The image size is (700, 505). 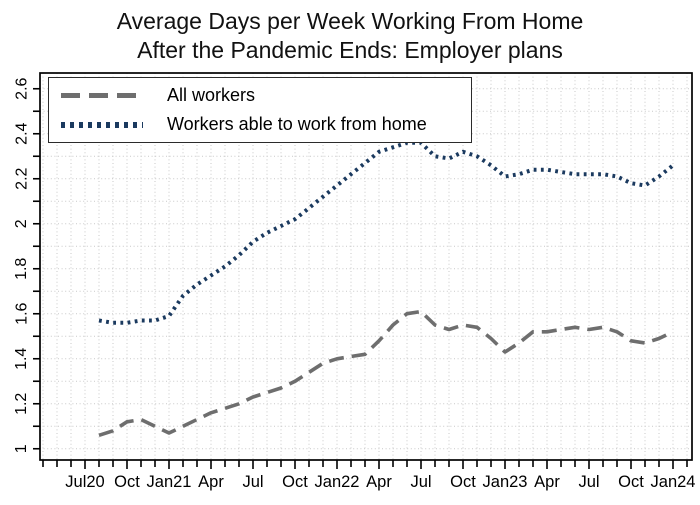 I want to click on x-tick-label: Jan23, so click(x=505, y=482).